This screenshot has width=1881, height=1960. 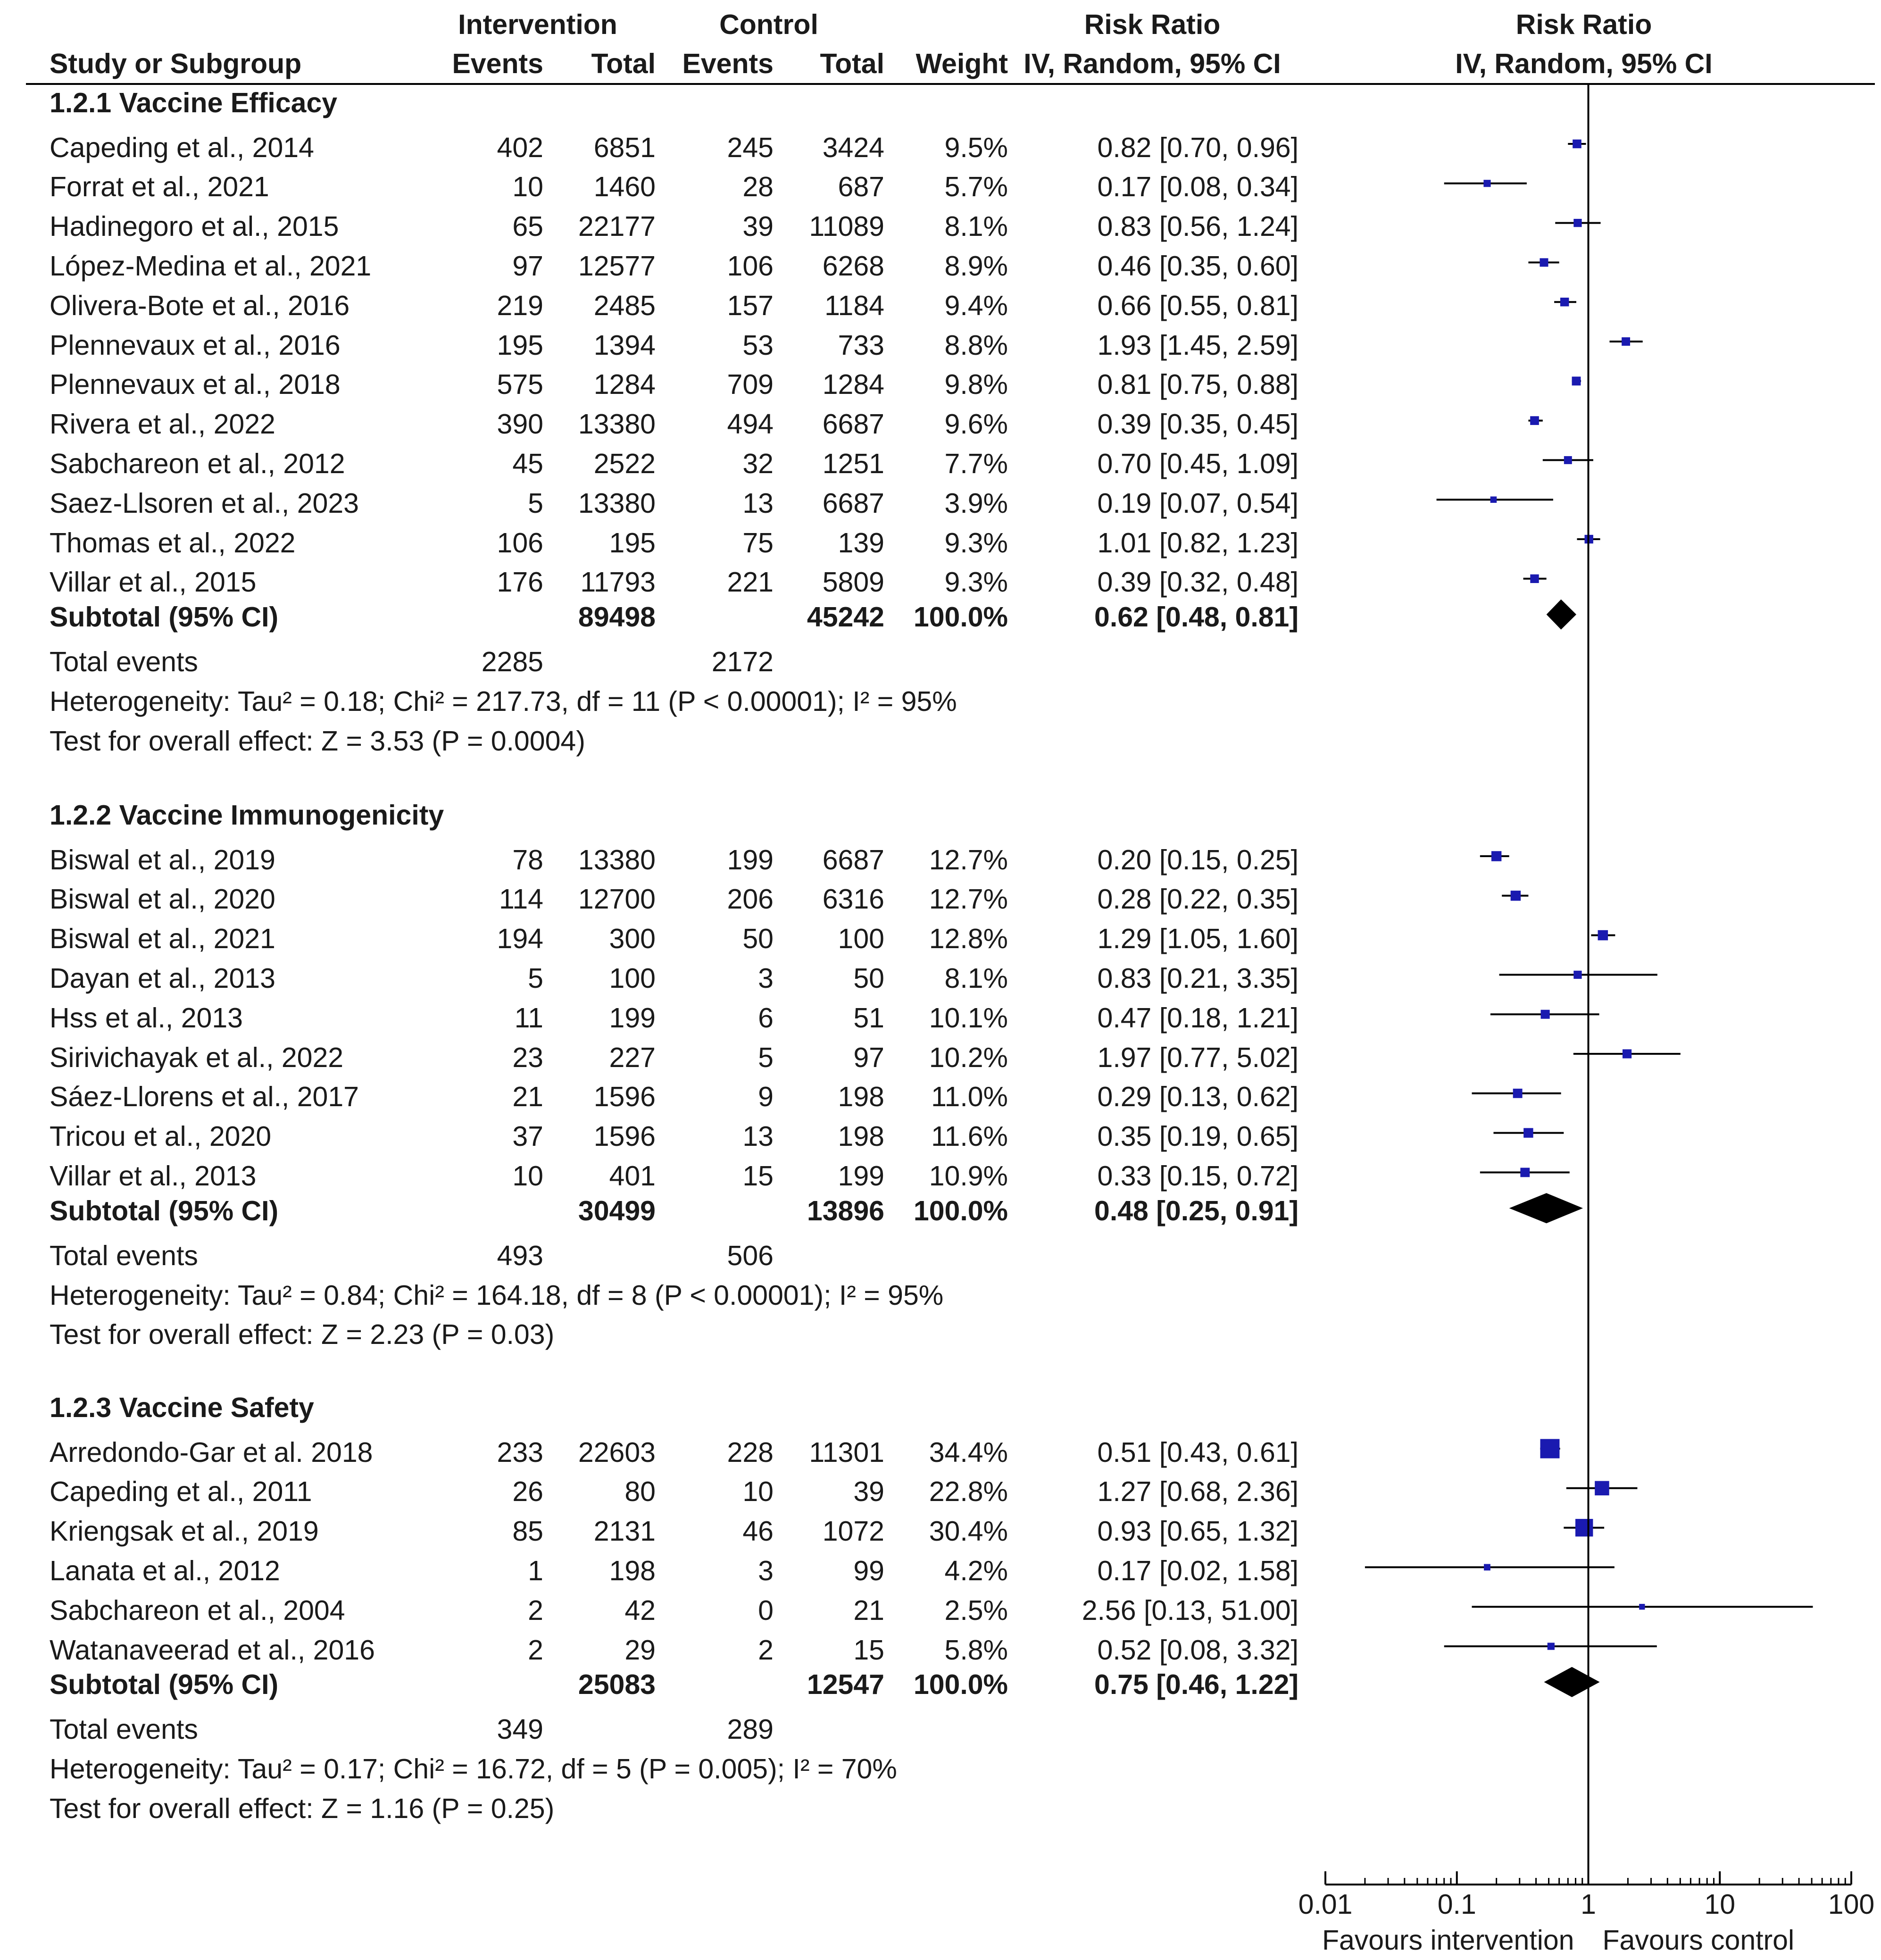 I want to click on study-name: Watanaveerad et al., 2016, so click(x=212, y=1650).